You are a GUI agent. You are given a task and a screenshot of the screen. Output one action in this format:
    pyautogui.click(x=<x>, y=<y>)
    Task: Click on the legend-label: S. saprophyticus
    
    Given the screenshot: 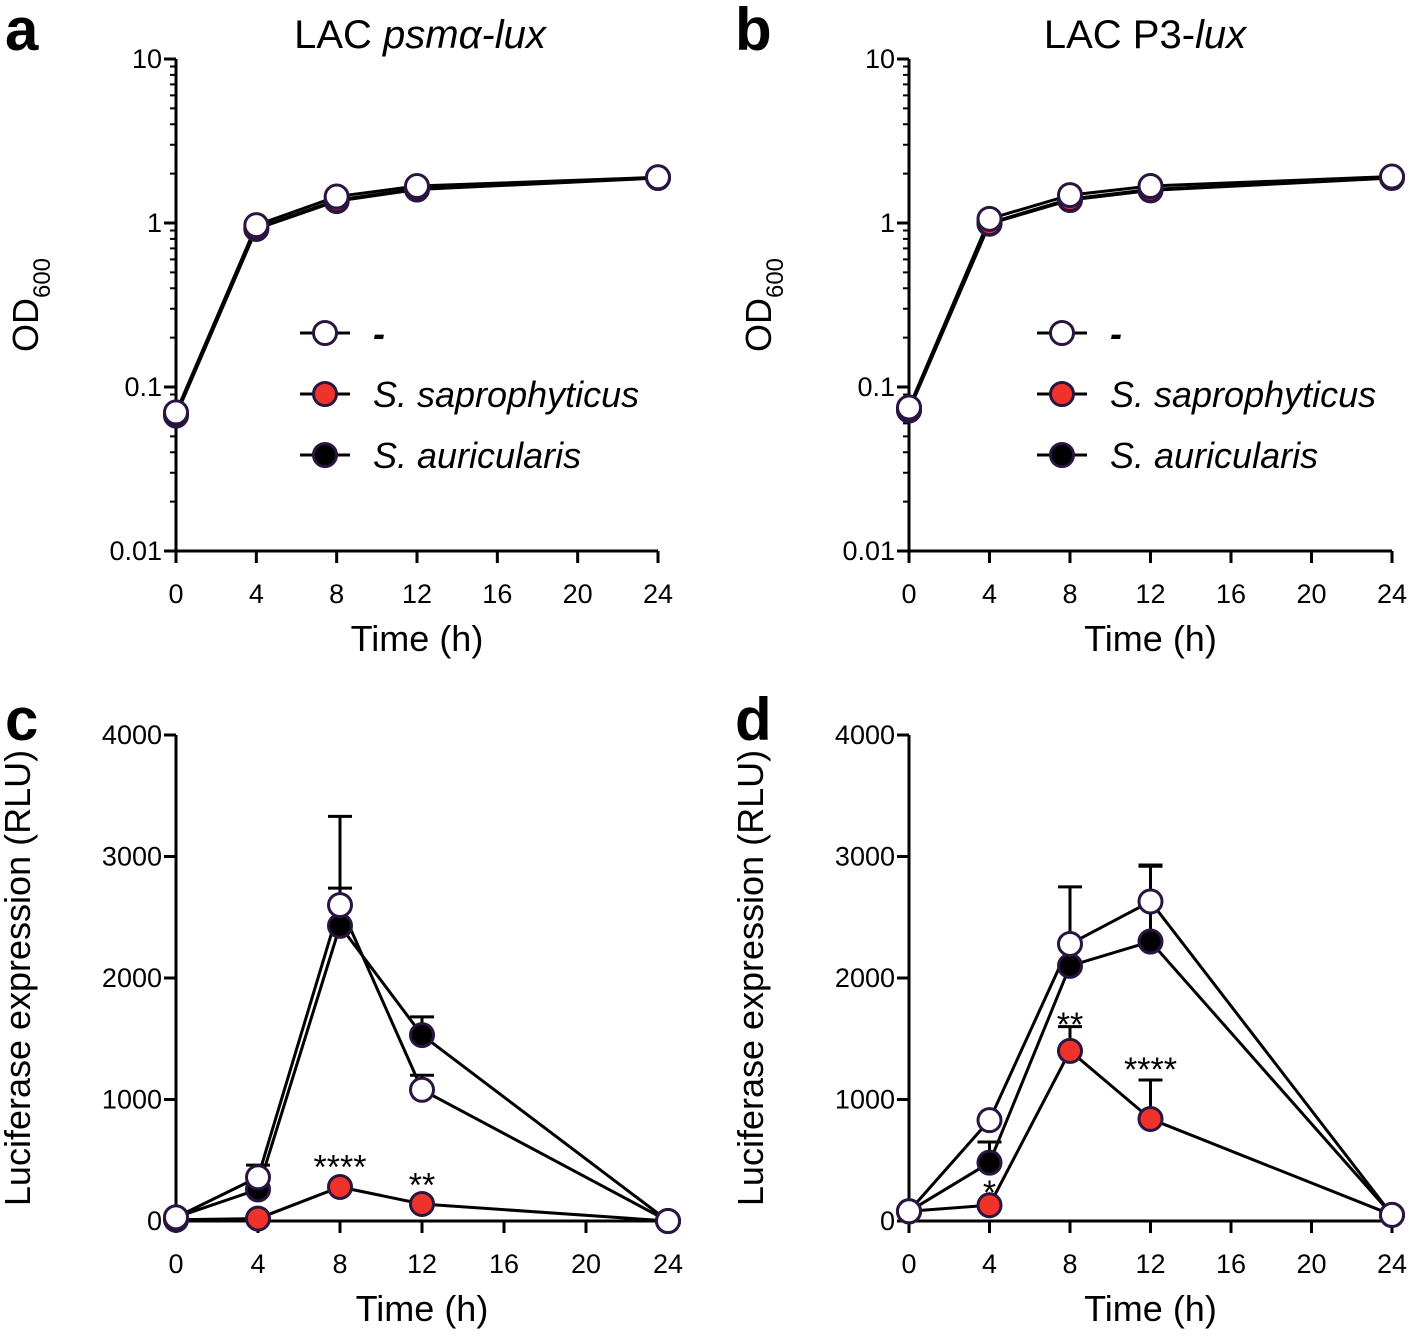 What is the action you would take?
    pyautogui.click(x=506, y=394)
    